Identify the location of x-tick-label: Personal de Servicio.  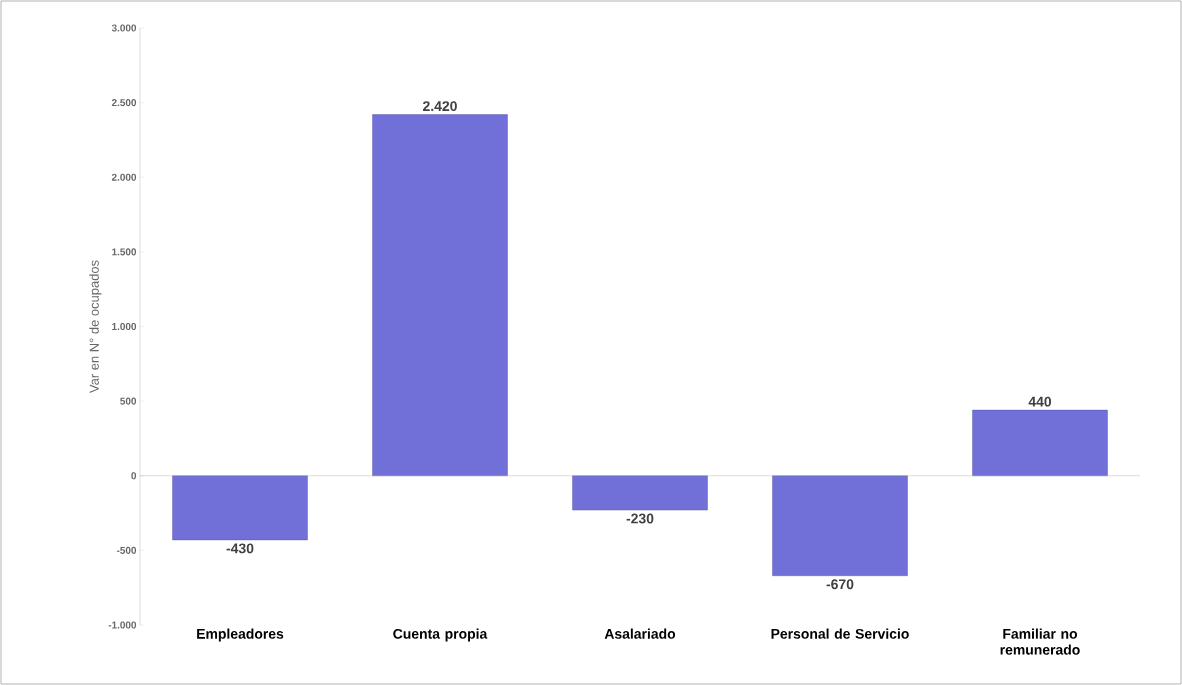
(840, 633).